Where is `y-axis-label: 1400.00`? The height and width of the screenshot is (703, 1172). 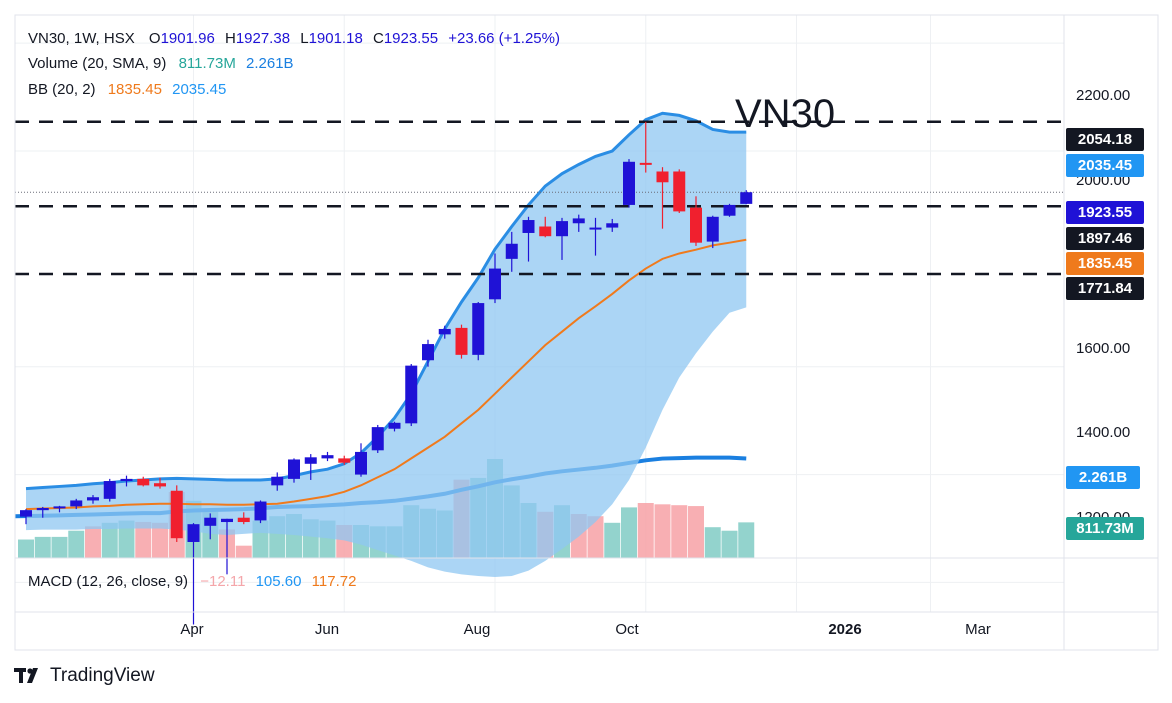 y-axis-label: 1400.00 is located at coordinates (1103, 432).